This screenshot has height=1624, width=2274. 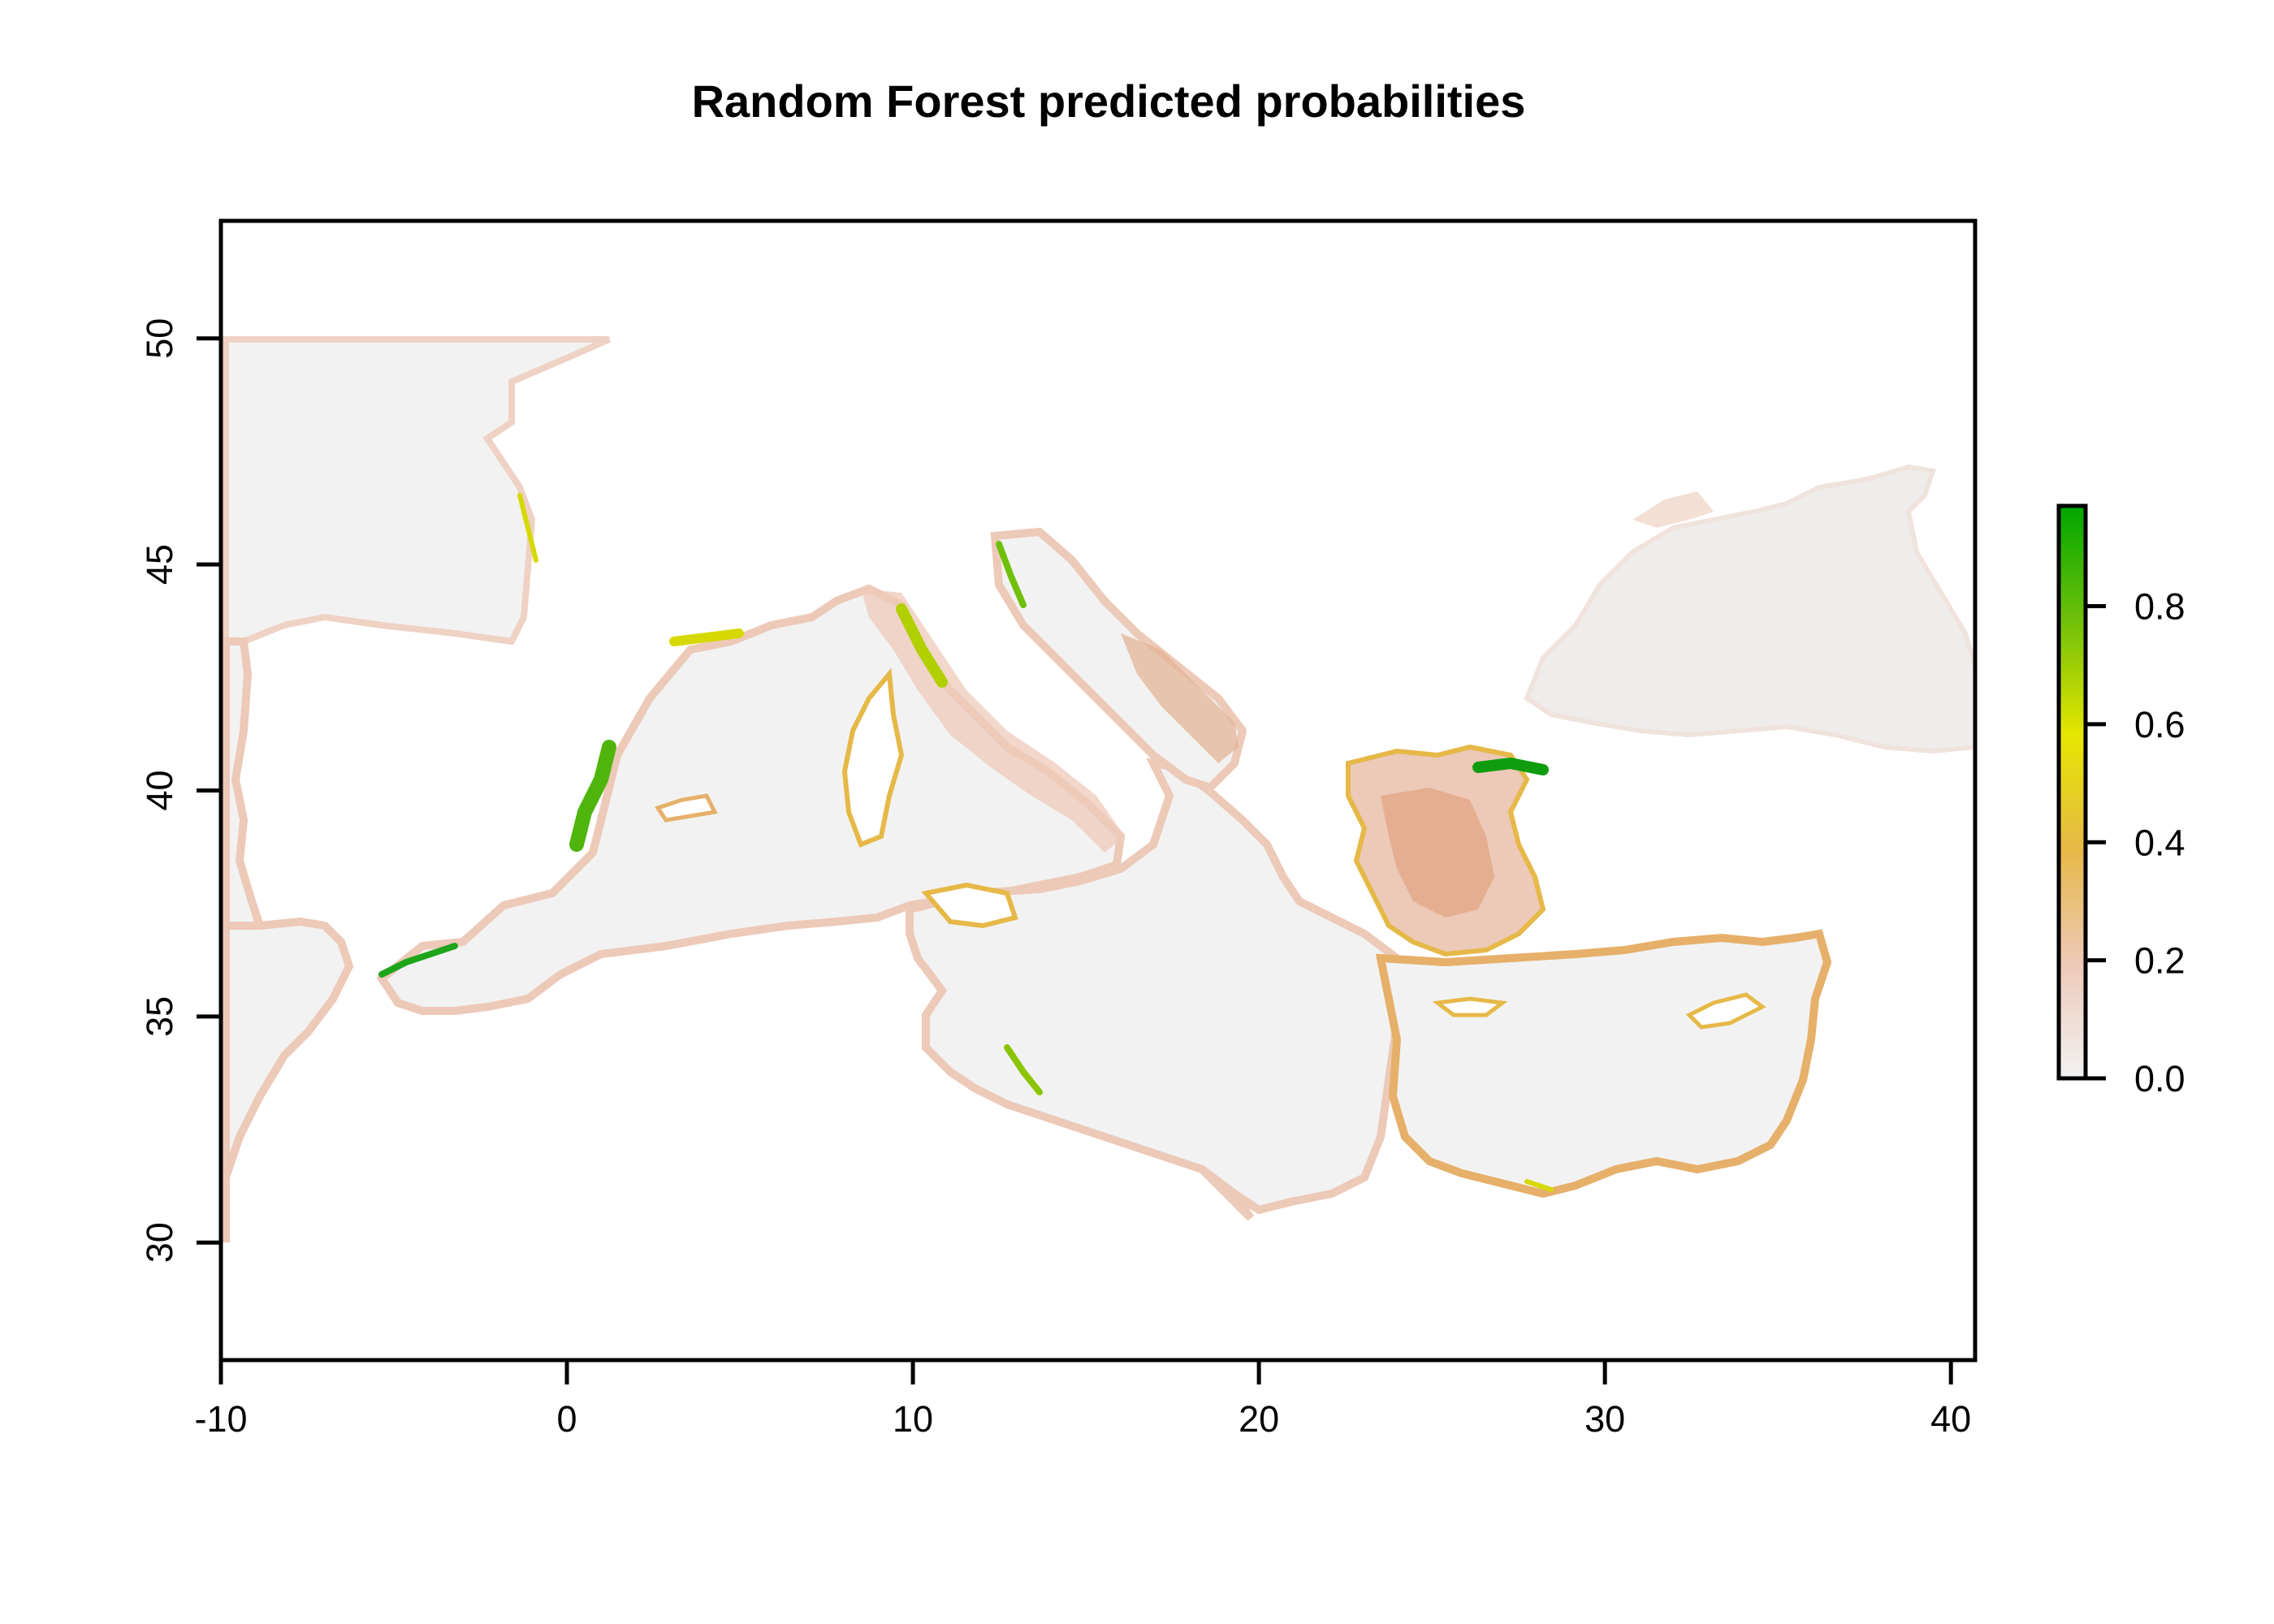 I want to click on raster-aegean-inner, so click(x=1437, y=853).